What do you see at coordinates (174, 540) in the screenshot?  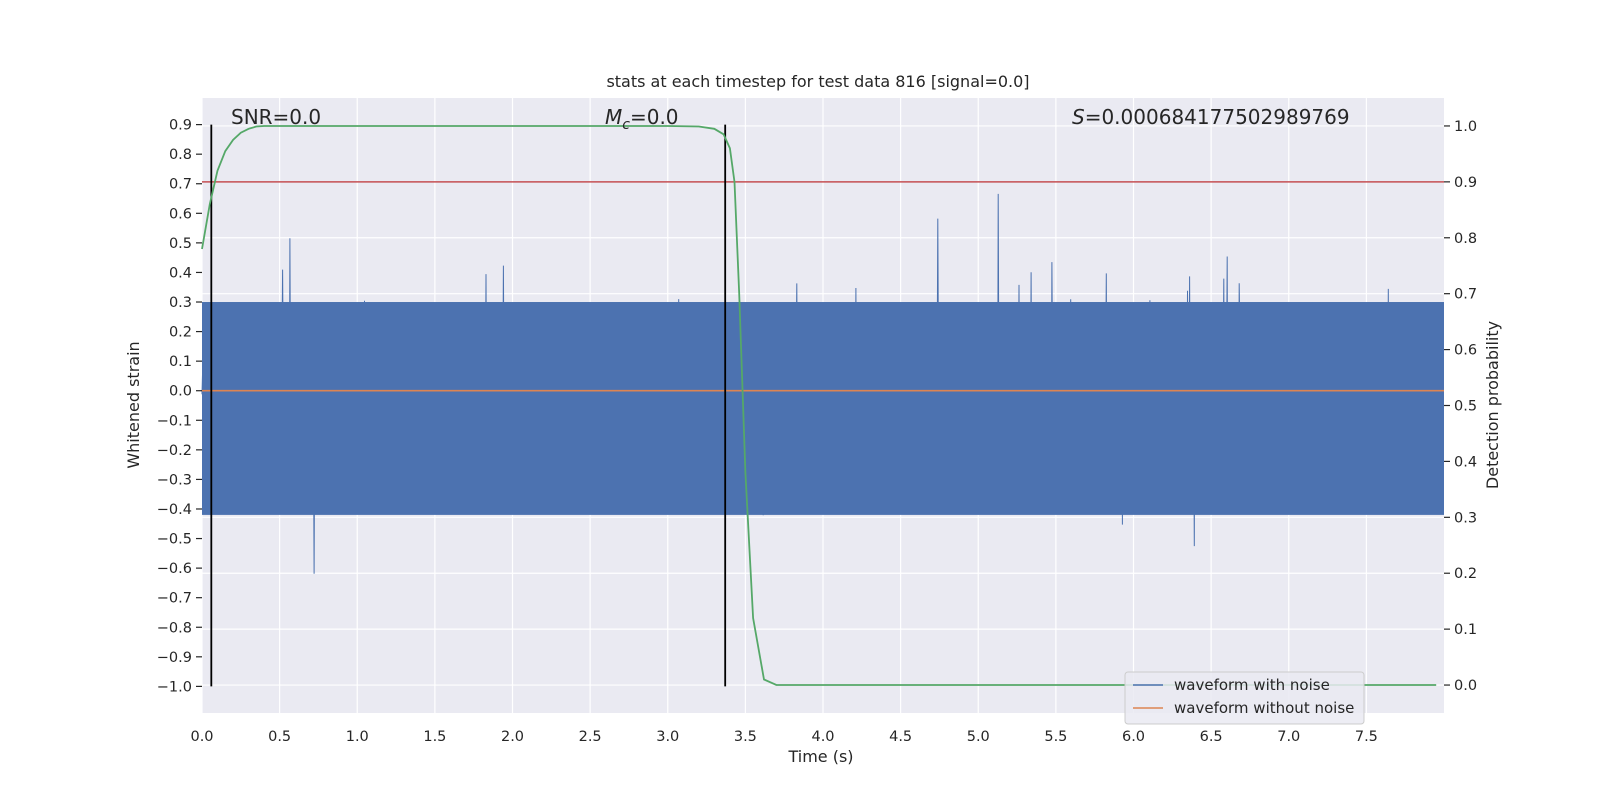 I see `y-tick-label-14: −0.5` at bounding box center [174, 540].